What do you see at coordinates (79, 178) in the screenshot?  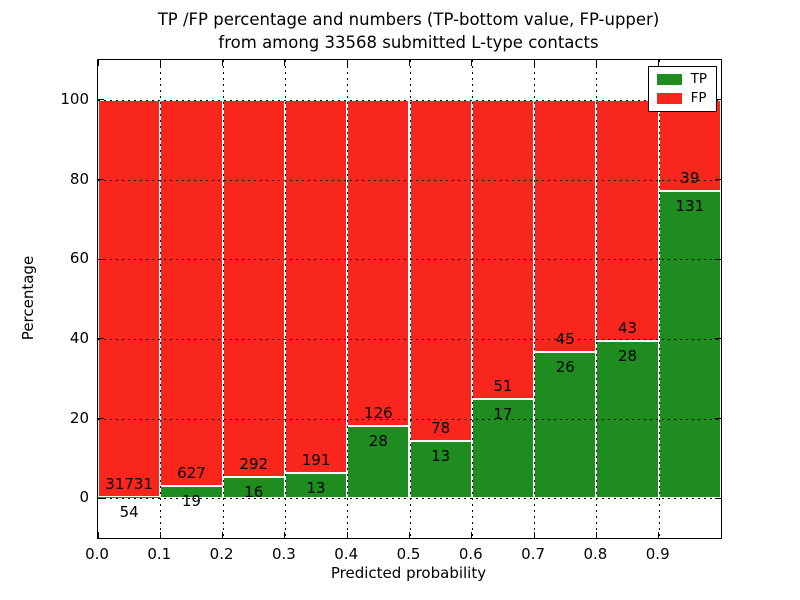 I see `y-tick-label: 80` at bounding box center [79, 178].